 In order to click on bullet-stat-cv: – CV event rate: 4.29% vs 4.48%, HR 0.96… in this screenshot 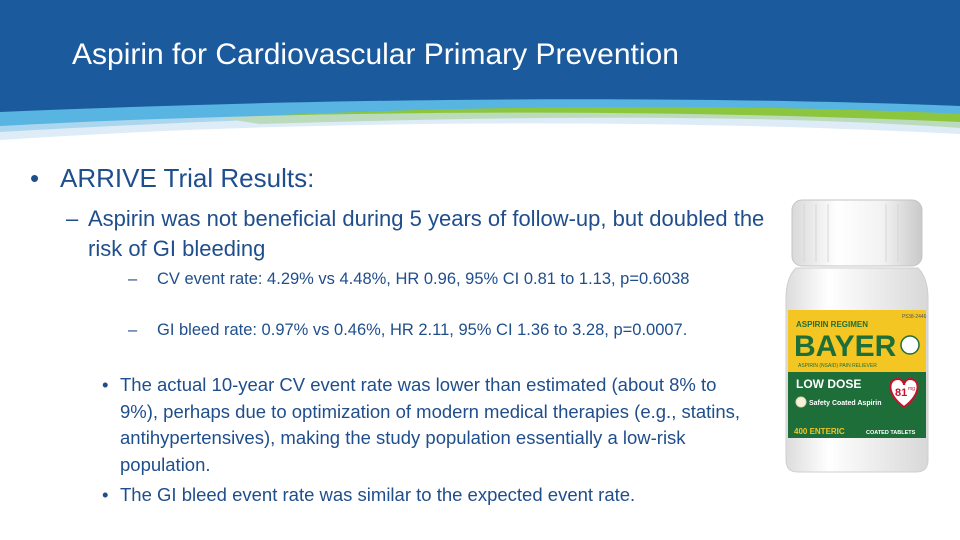, I will do `click(423, 279)`.